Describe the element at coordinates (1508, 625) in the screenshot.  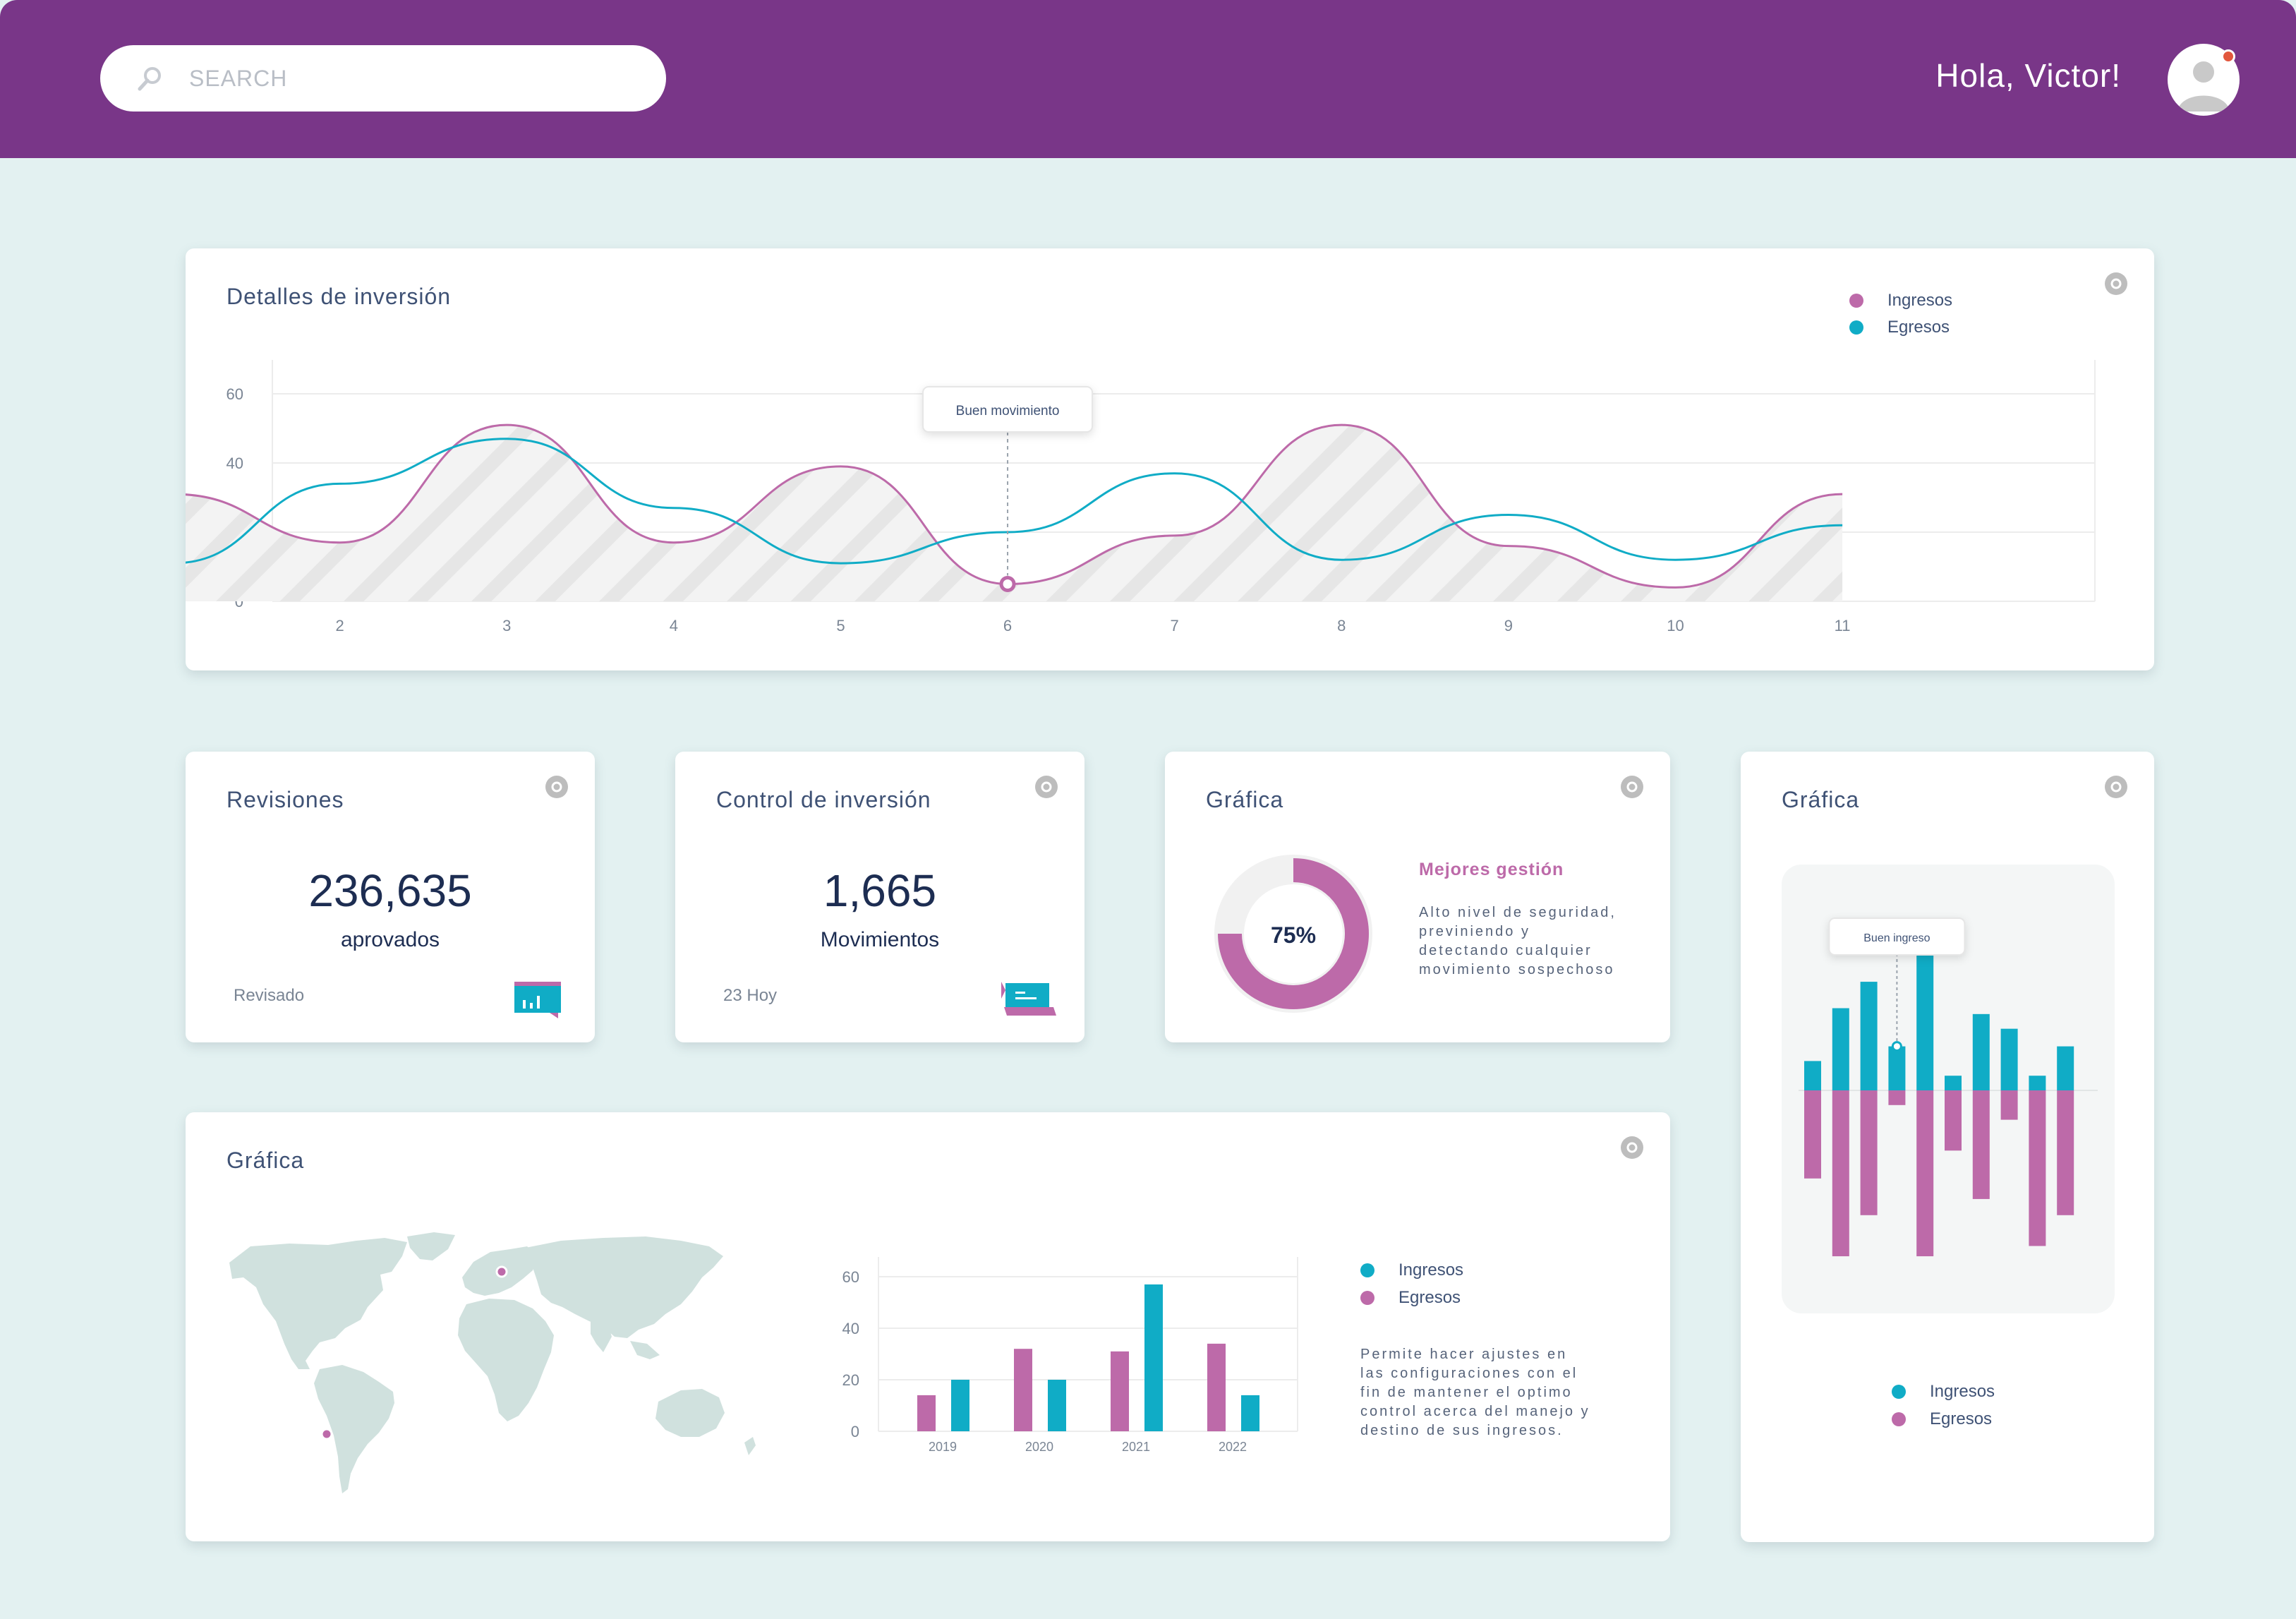
I see `x-tick-label: 9` at that location.